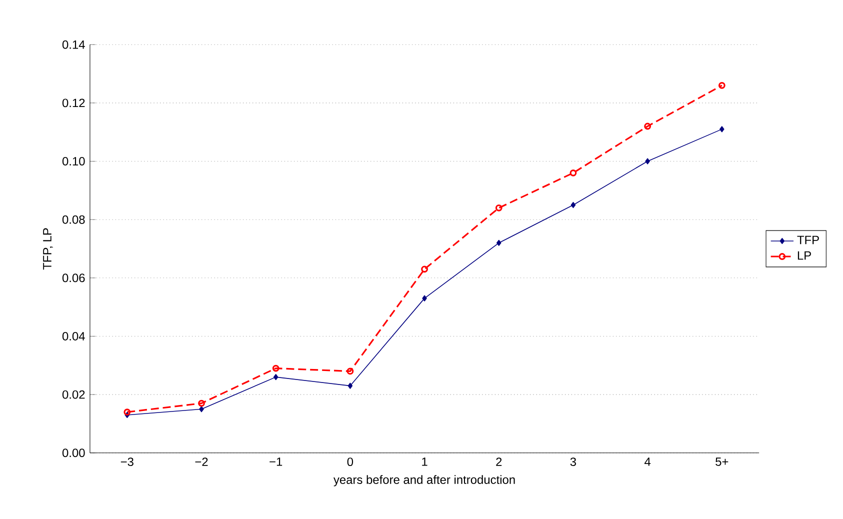 The height and width of the screenshot is (519, 843). What do you see at coordinates (647, 462) in the screenshot?
I see `x-tick-label: 4` at bounding box center [647, 462].